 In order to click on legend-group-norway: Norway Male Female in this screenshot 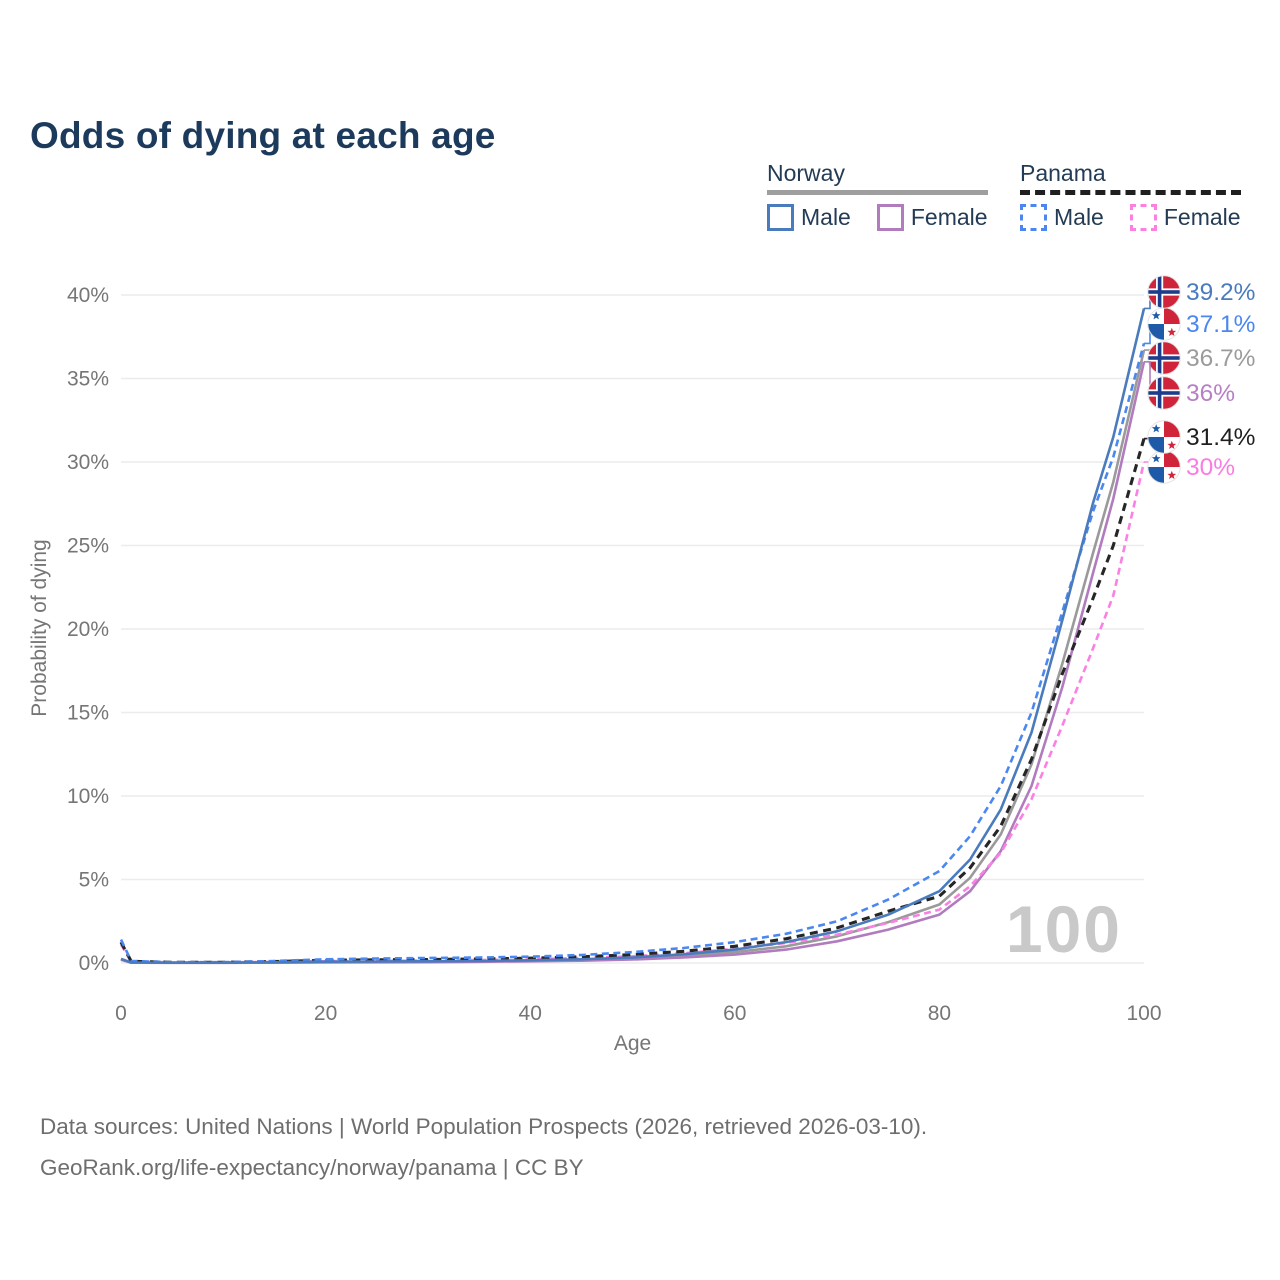, I will do `click(877, 195)`.